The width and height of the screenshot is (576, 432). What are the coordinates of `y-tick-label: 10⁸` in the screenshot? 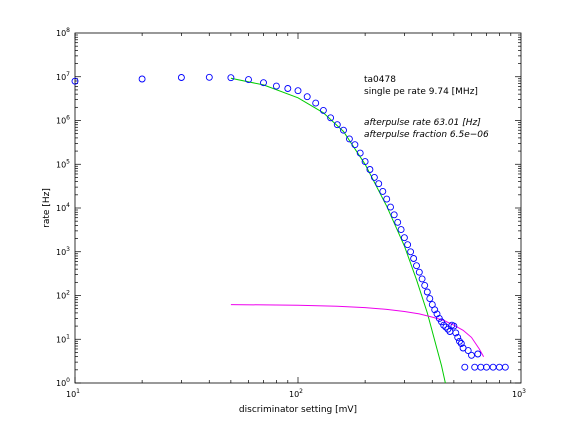 It's located at (63, 32).